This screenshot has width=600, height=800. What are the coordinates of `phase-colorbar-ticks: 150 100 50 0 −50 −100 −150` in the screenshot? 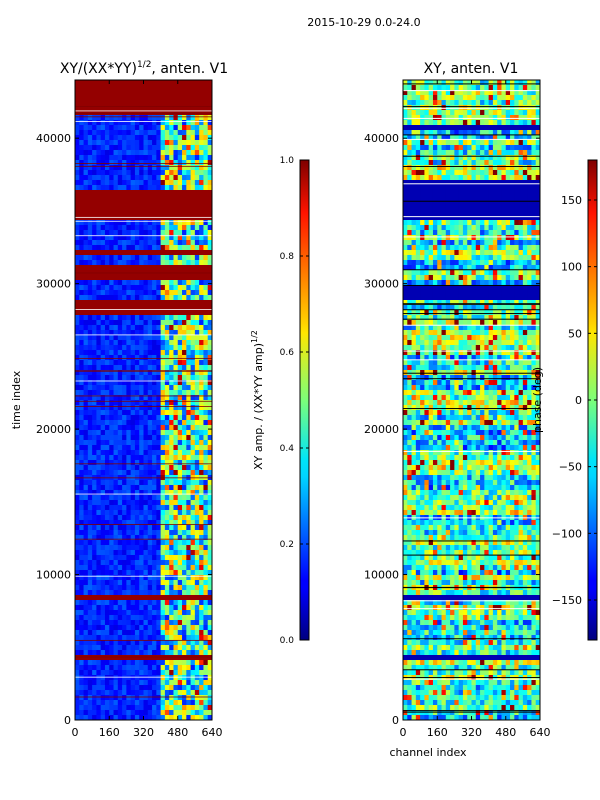 It's located at (574, 400).